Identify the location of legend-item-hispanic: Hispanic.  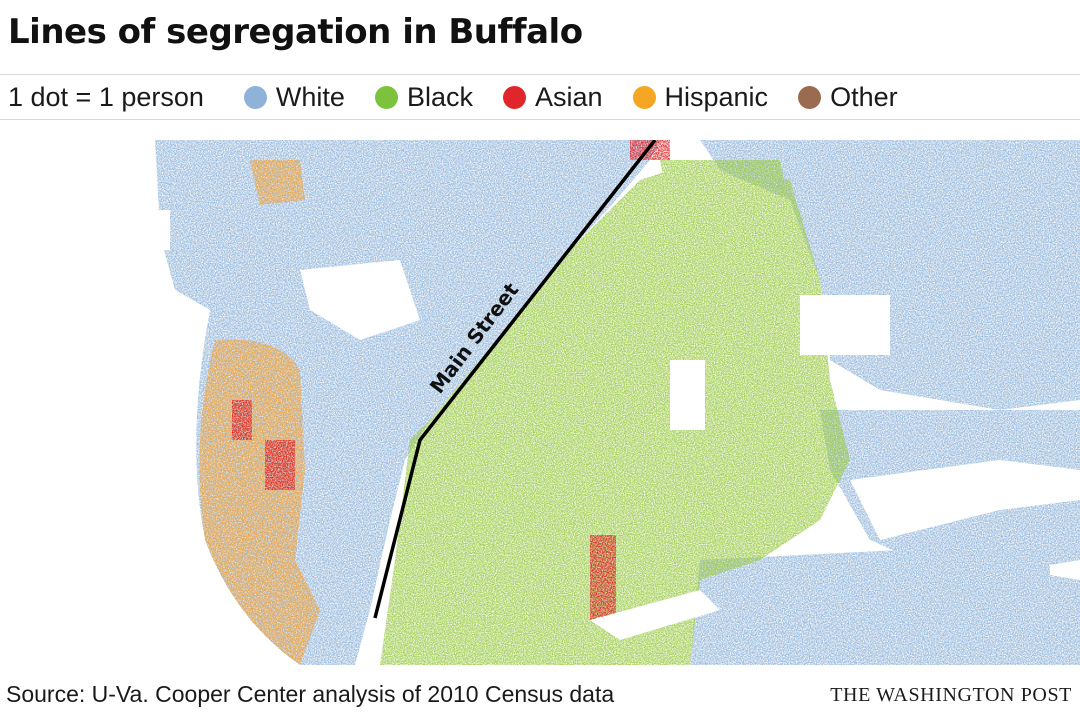
(700, 97).